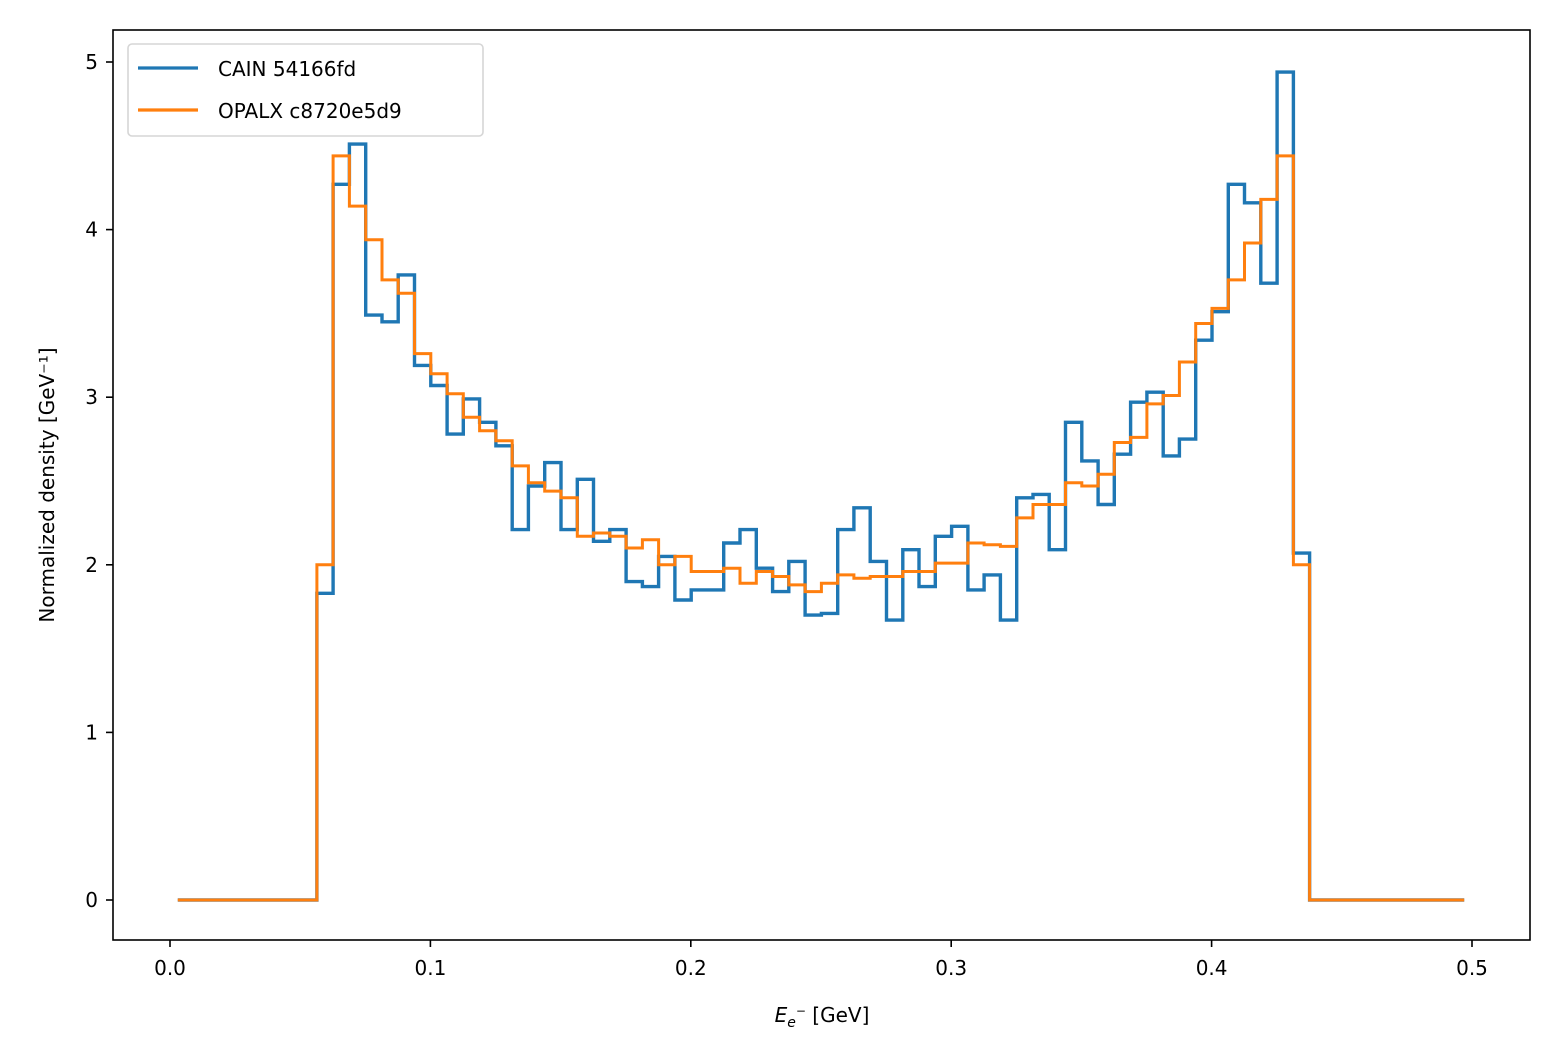  What do you see at coordinates (821, 960) in the screenshot?
I see `x-axis-ticks: 0.0 0.1 0.2 0.3 0.4 0.5` at bounding box center [821, 960].